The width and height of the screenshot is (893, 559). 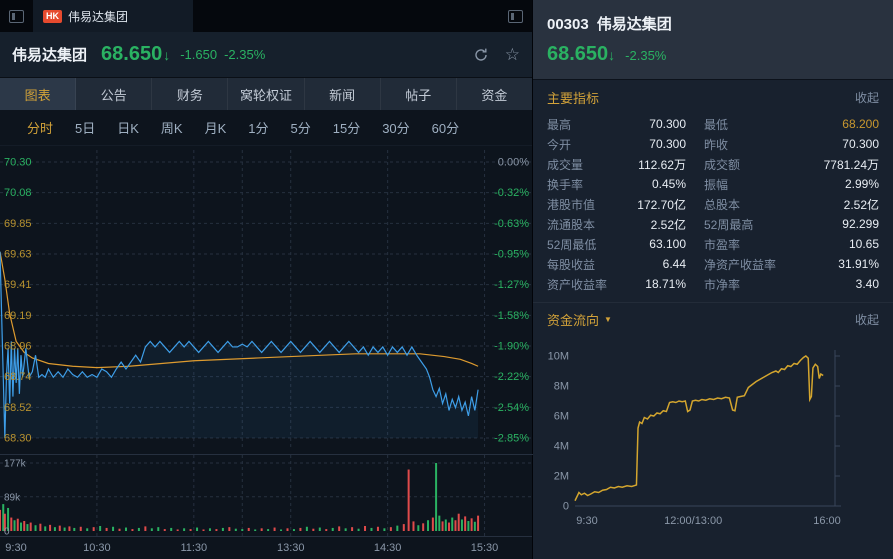 I want to click on stat-label-low: 最低, so click(x=716, y=124).